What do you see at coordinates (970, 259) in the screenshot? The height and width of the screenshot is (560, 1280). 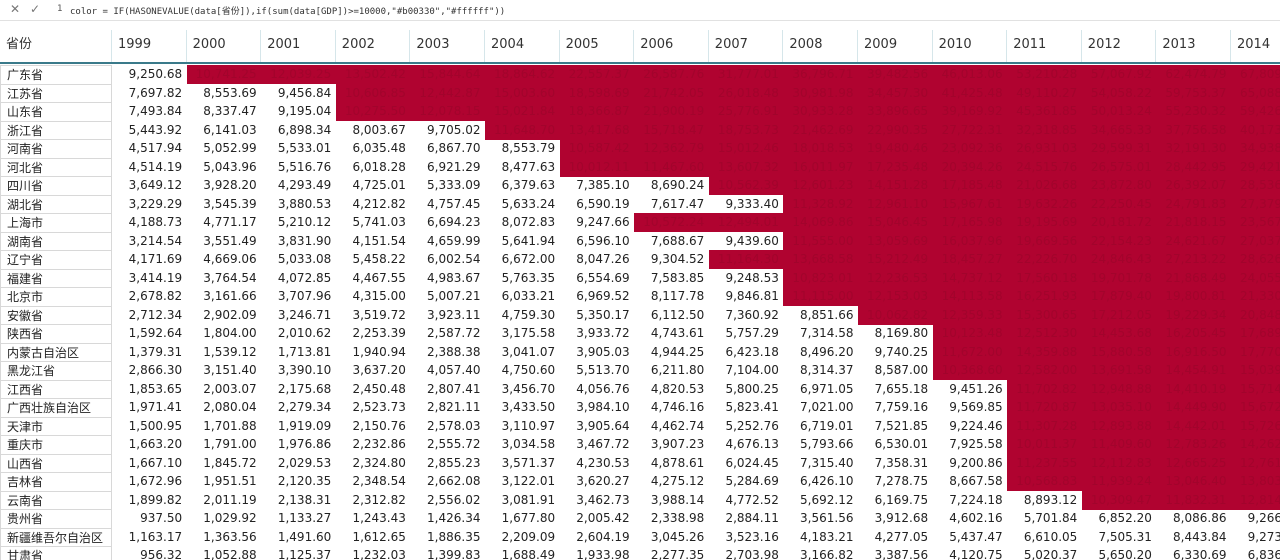 I see `value-cell: 18,457.27` at bounding box center [970, 259].